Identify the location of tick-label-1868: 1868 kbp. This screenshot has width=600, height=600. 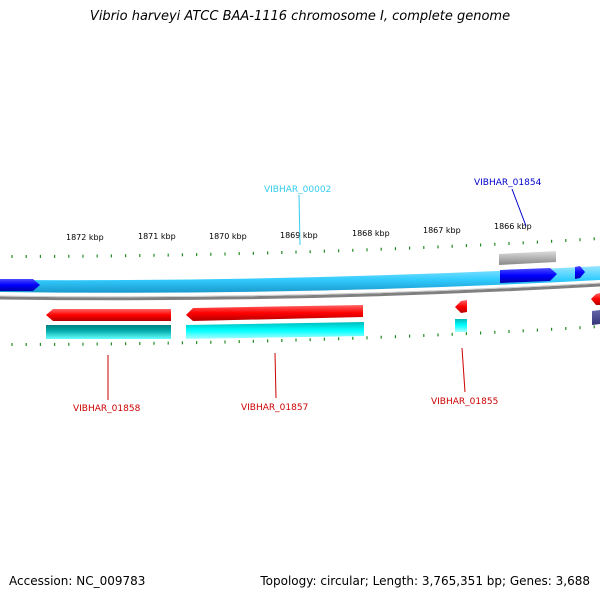
(371, 233).